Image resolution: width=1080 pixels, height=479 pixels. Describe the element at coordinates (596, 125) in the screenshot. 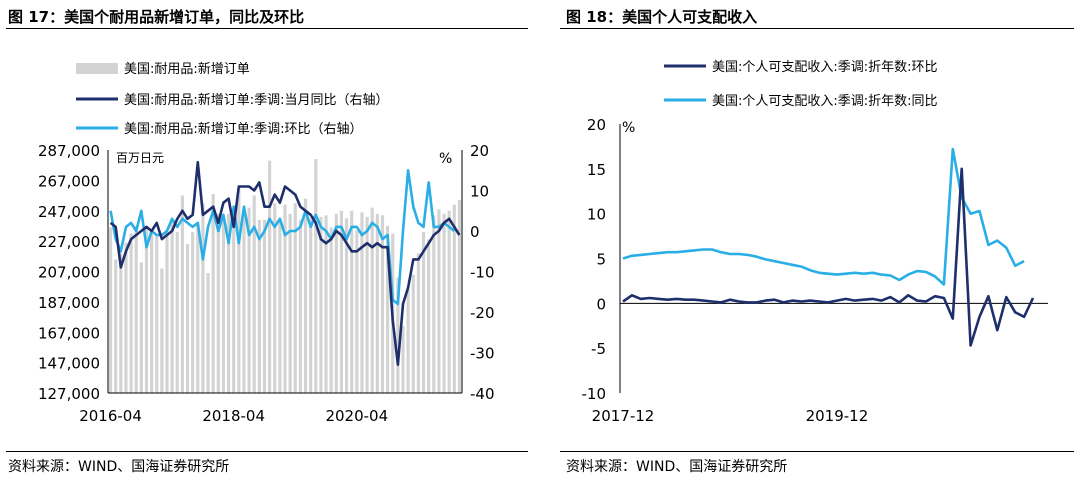

I see `y-tick-label: 20` at that location.